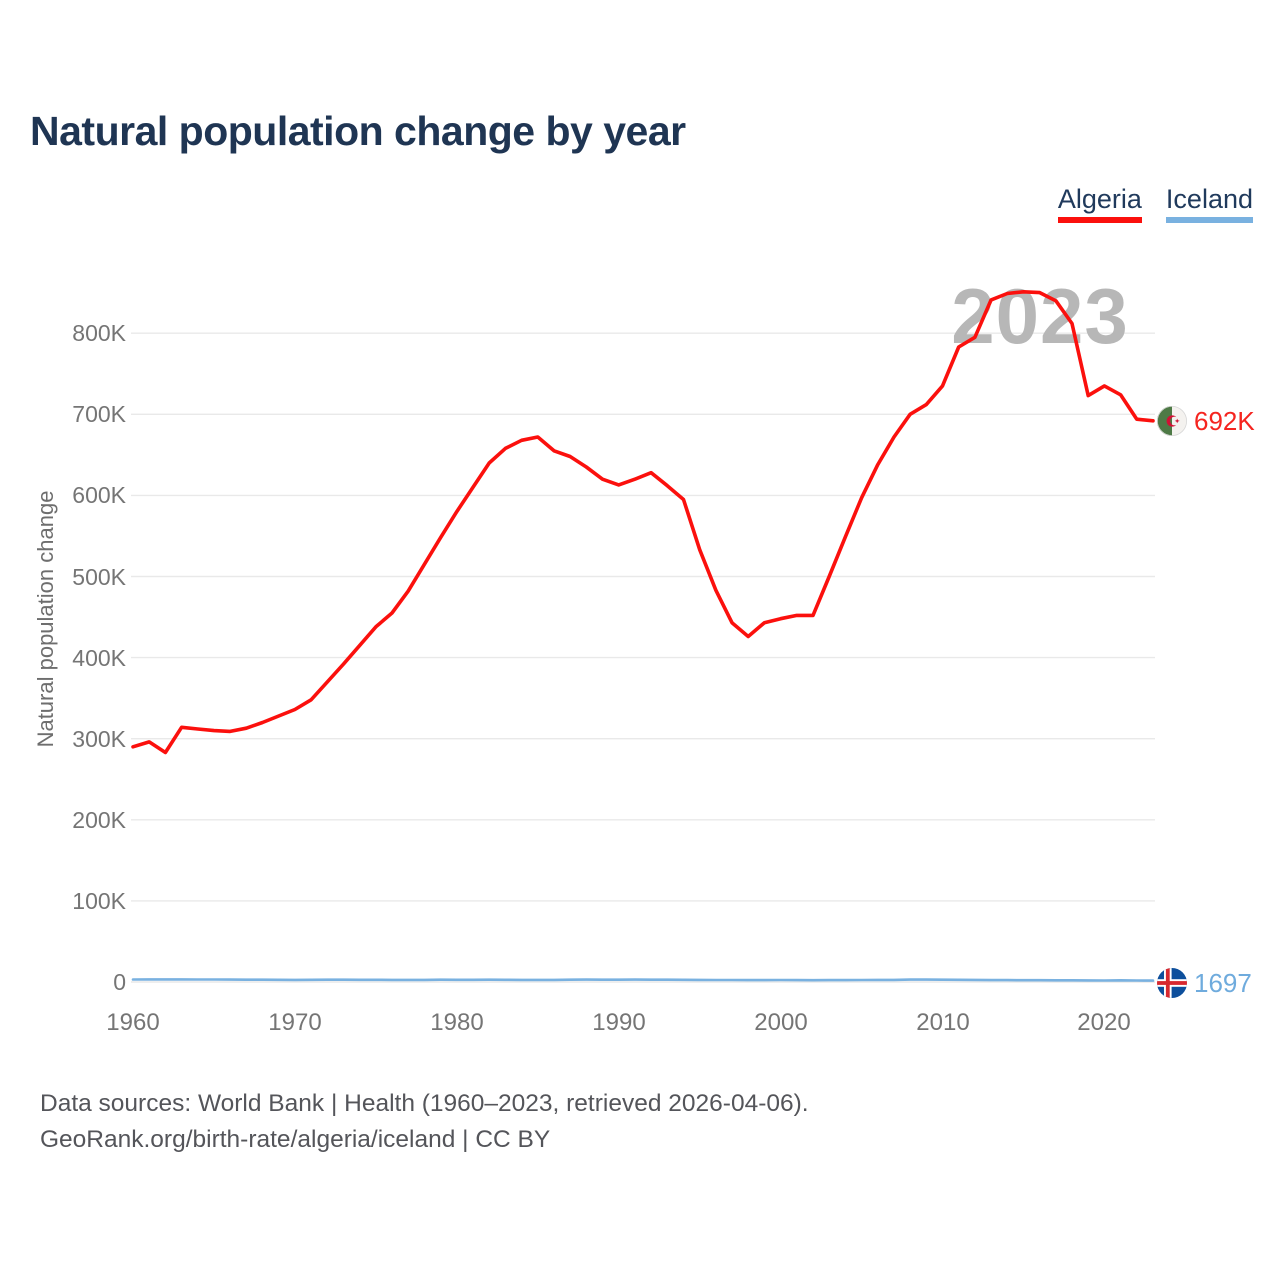  What do you see at coordinates (99, 333) in the screenshot?
I see `y-tick-label: 800K` at bounding box center [99, 333].